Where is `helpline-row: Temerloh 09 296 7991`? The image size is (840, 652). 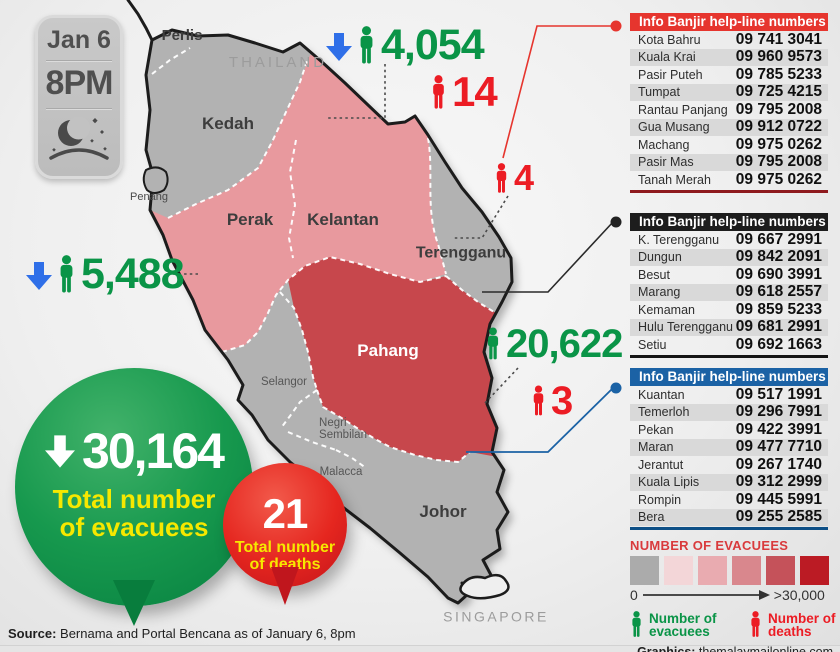
helpline-row: Temerloh 09 296 7991 is located at coordinates (729, 412).